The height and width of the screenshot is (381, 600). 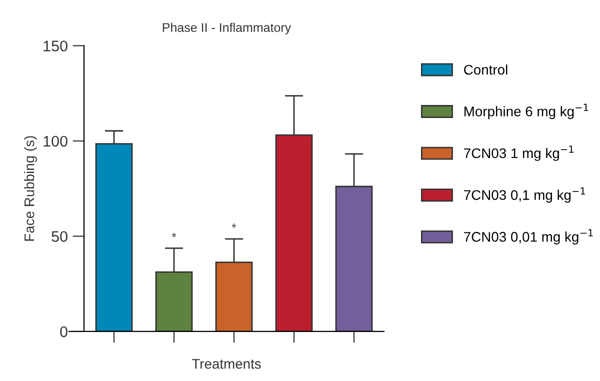 I want to click on legend-label: 7CN03 0,01 mg kg$^{−1}$, so click(x=528, y=237).